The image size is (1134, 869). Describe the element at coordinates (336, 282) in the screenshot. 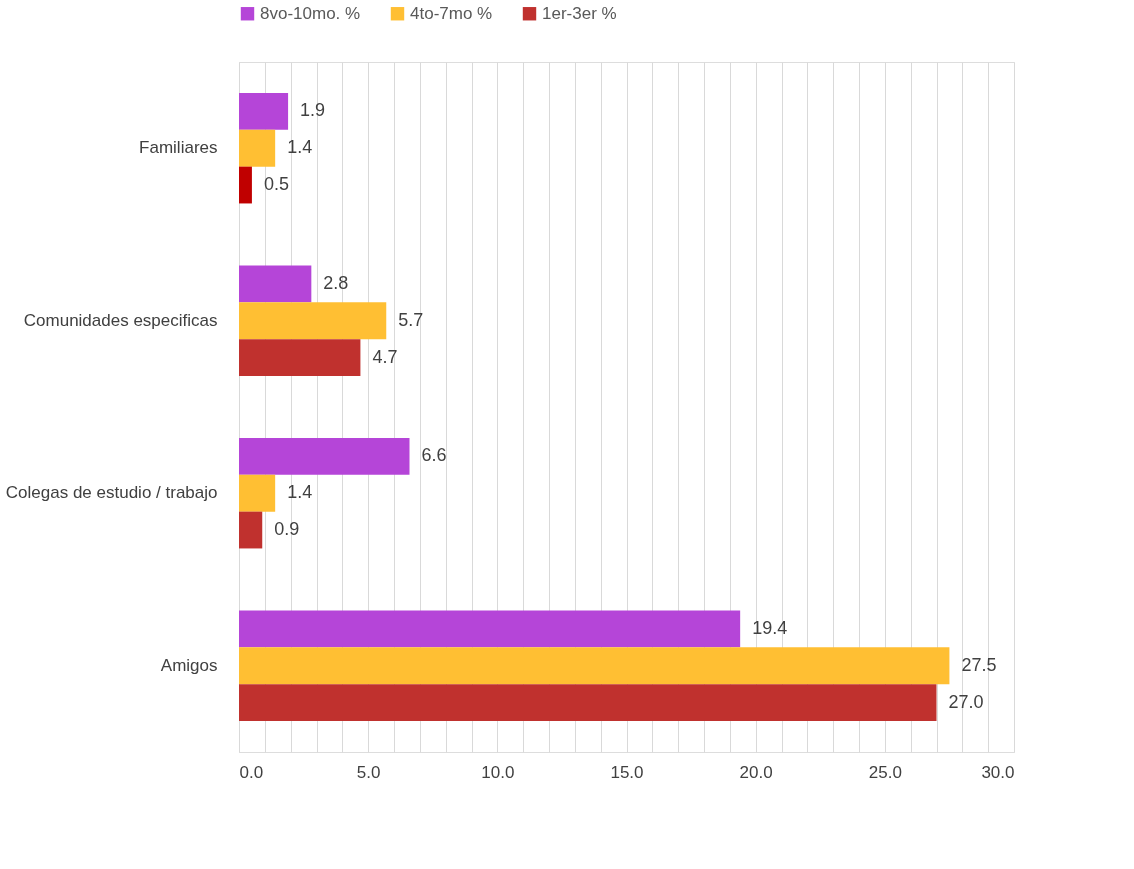

I see `data-label: 2.8` at that location.